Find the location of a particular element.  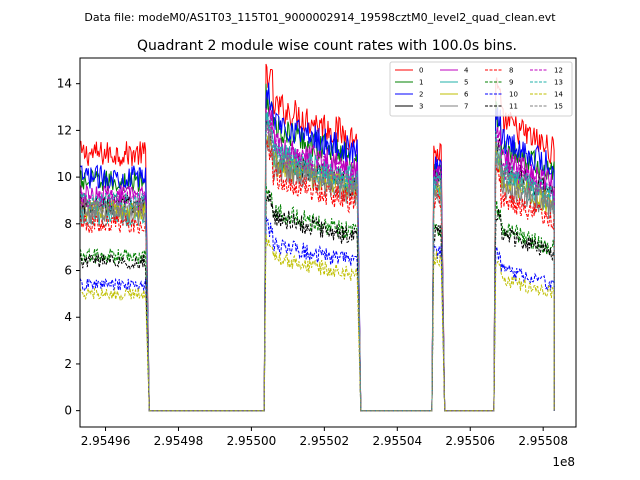

y-tick-label: 14 is located at coordinates (64, 84).